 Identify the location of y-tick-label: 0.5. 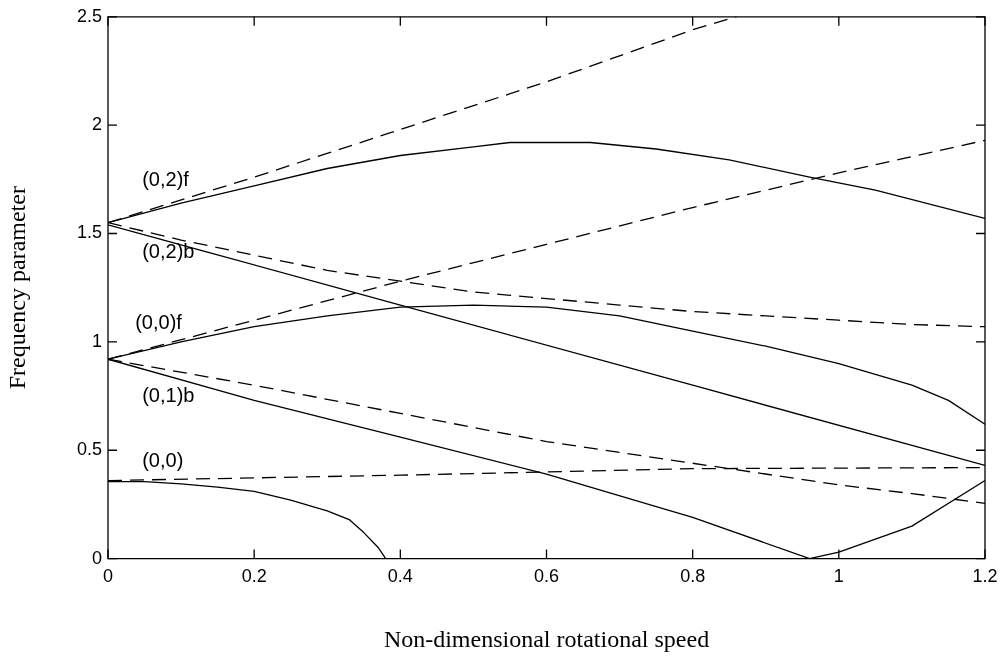
(89, 449).